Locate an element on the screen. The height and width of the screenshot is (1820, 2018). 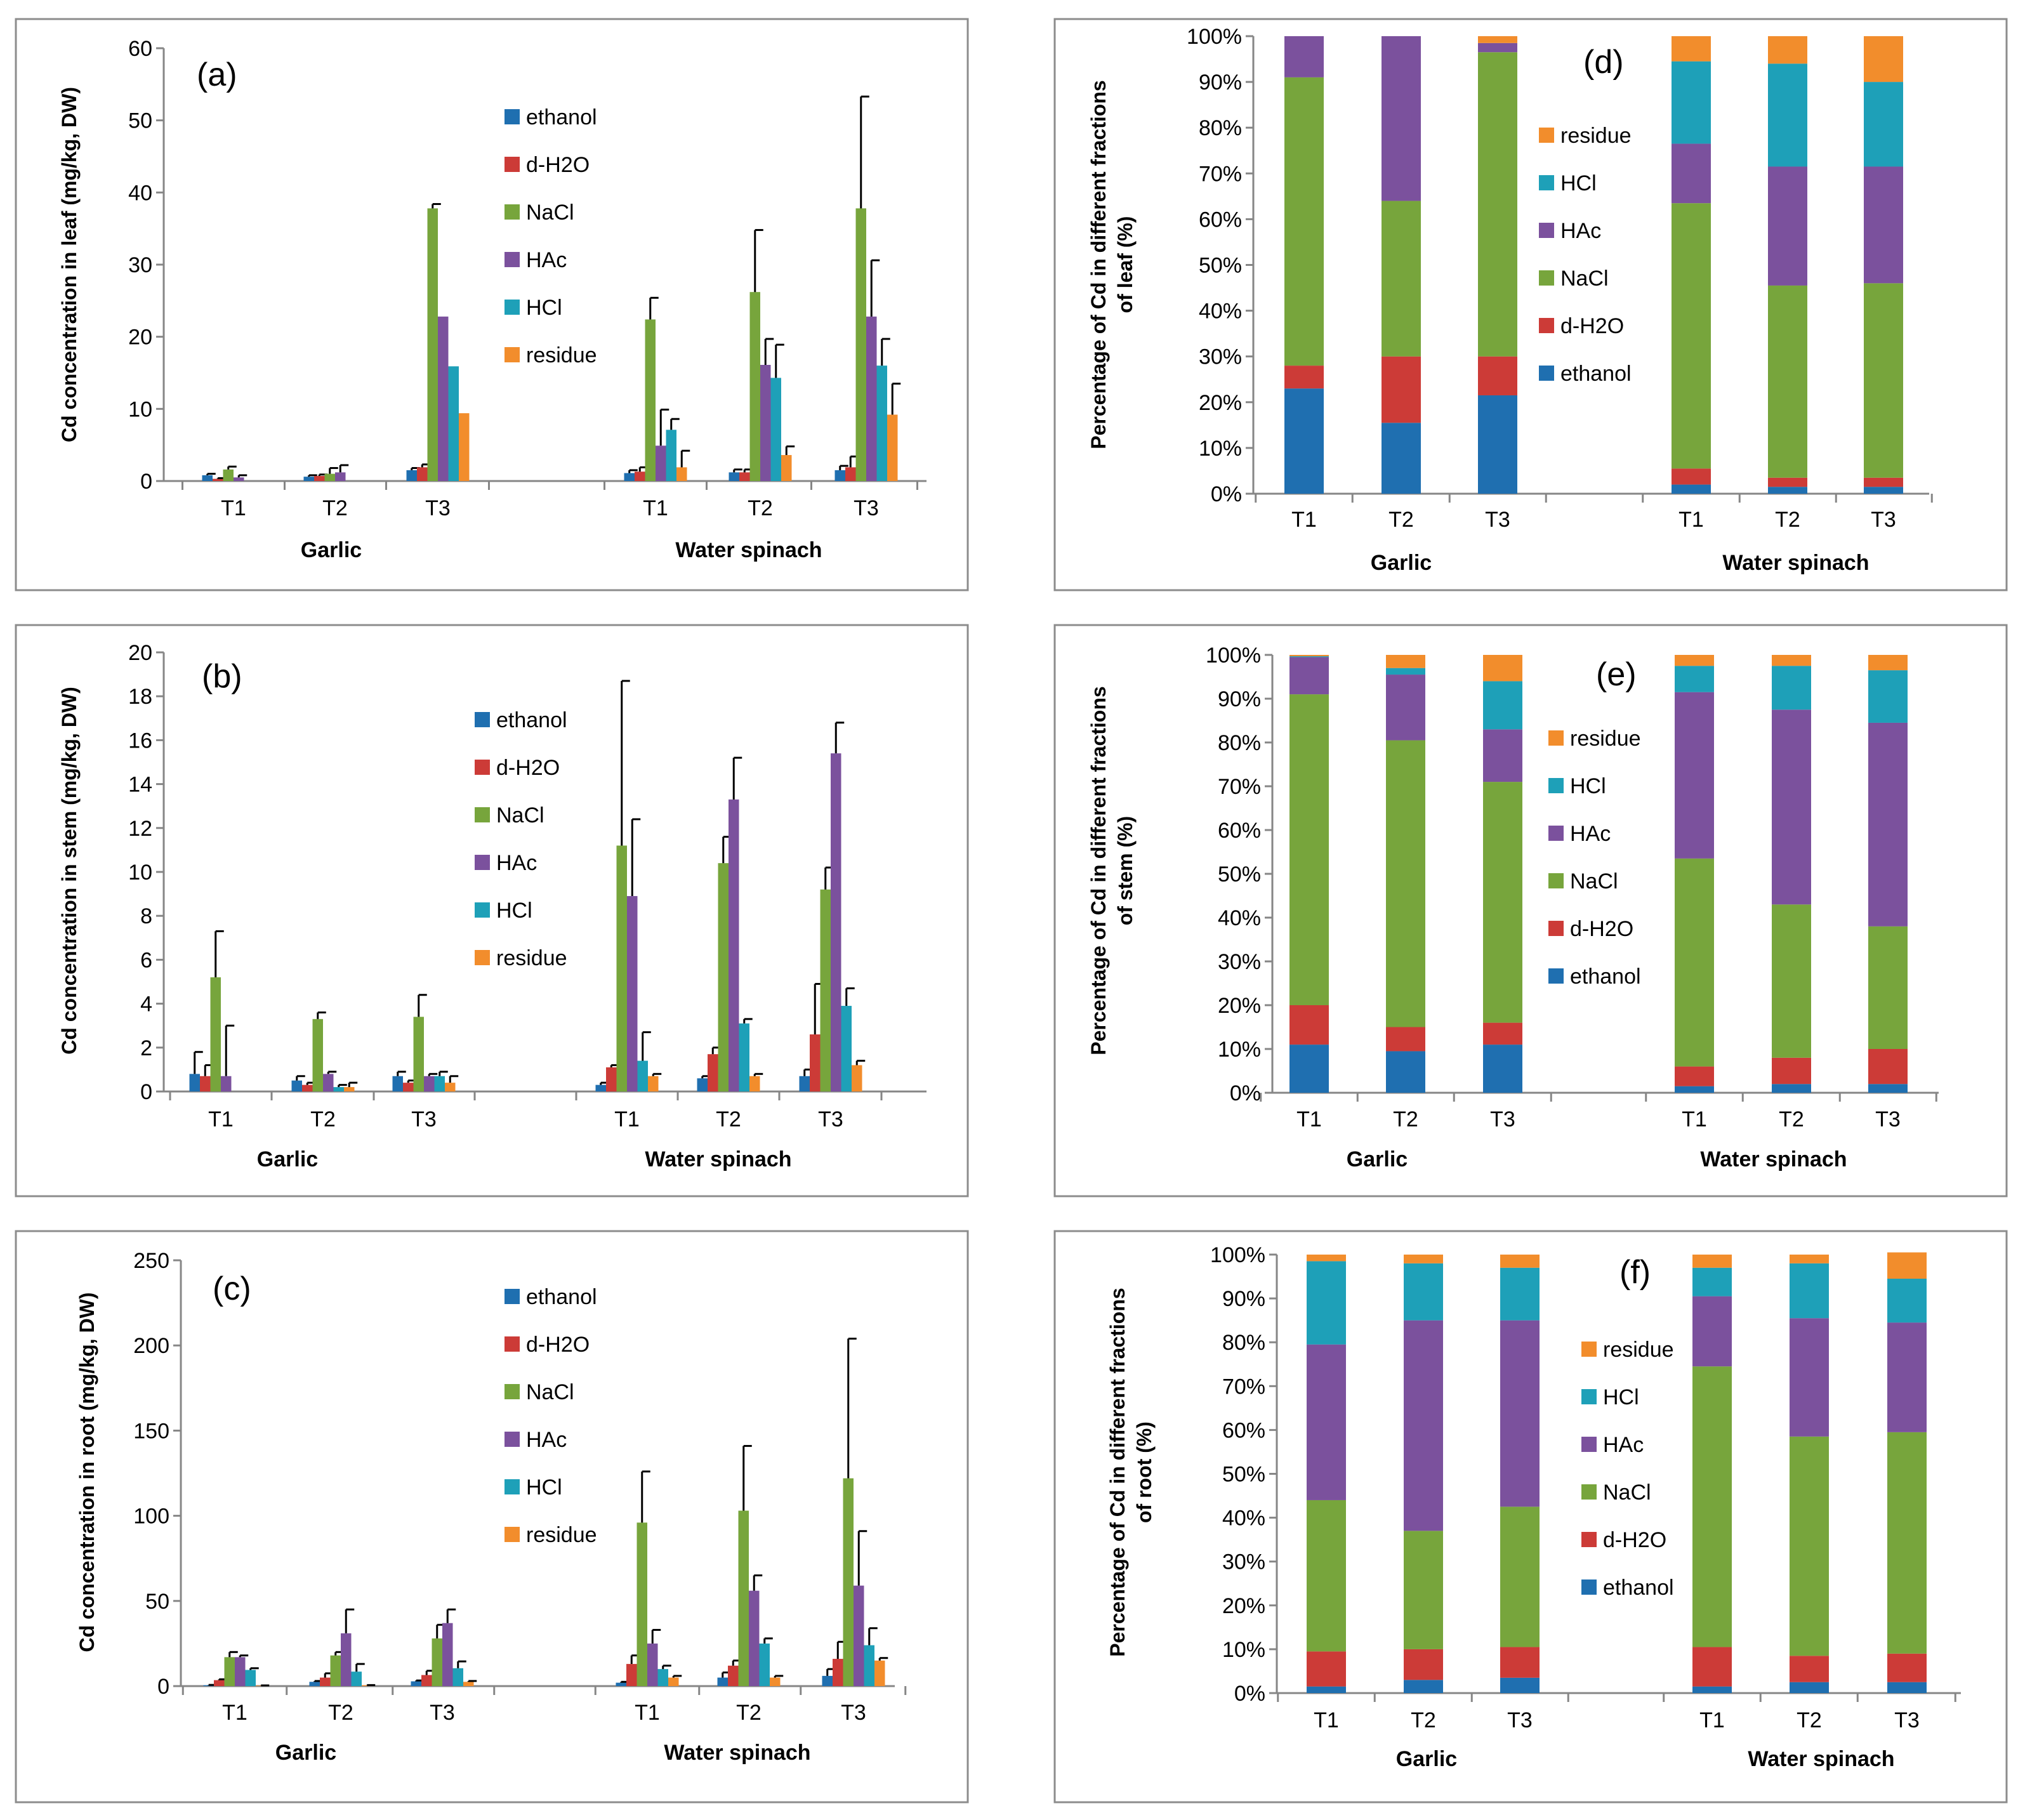
legend-swatch-d-H2O is located at coordinates (482, 767).